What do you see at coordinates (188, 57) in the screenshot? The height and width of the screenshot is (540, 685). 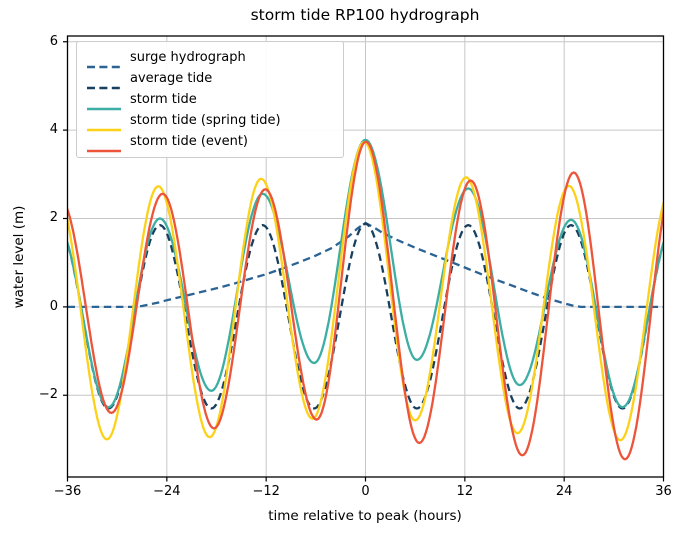 I see `legend-label: surge hydrograph` at bounding box center [188, 57].